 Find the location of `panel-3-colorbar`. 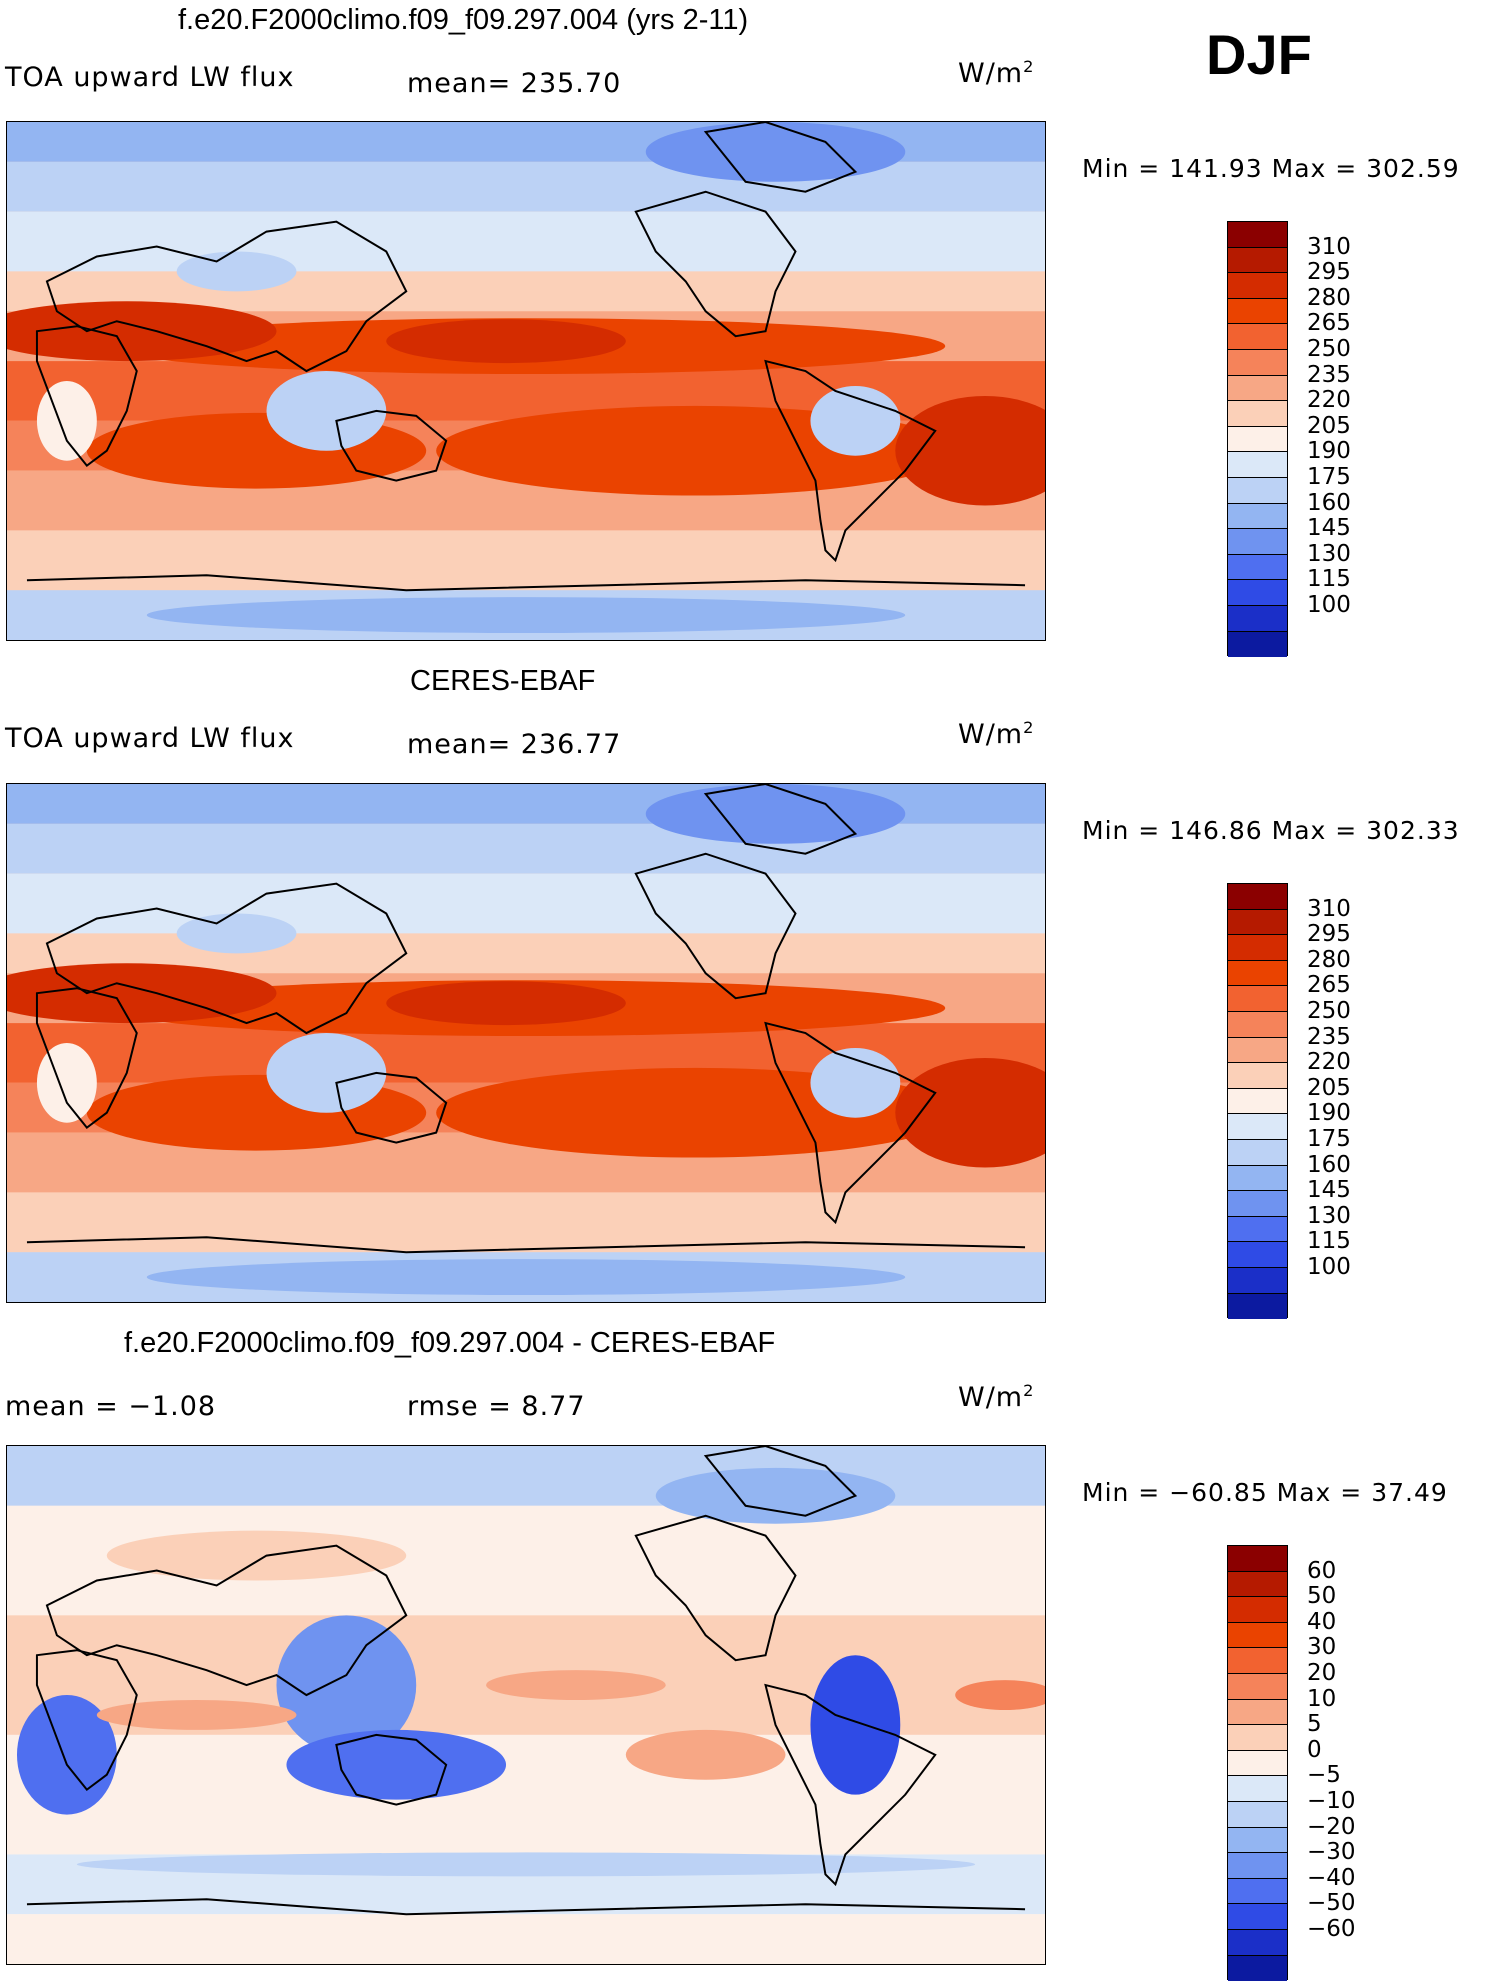

panel-3-colorbar is located at coordinates (1257, 1762).